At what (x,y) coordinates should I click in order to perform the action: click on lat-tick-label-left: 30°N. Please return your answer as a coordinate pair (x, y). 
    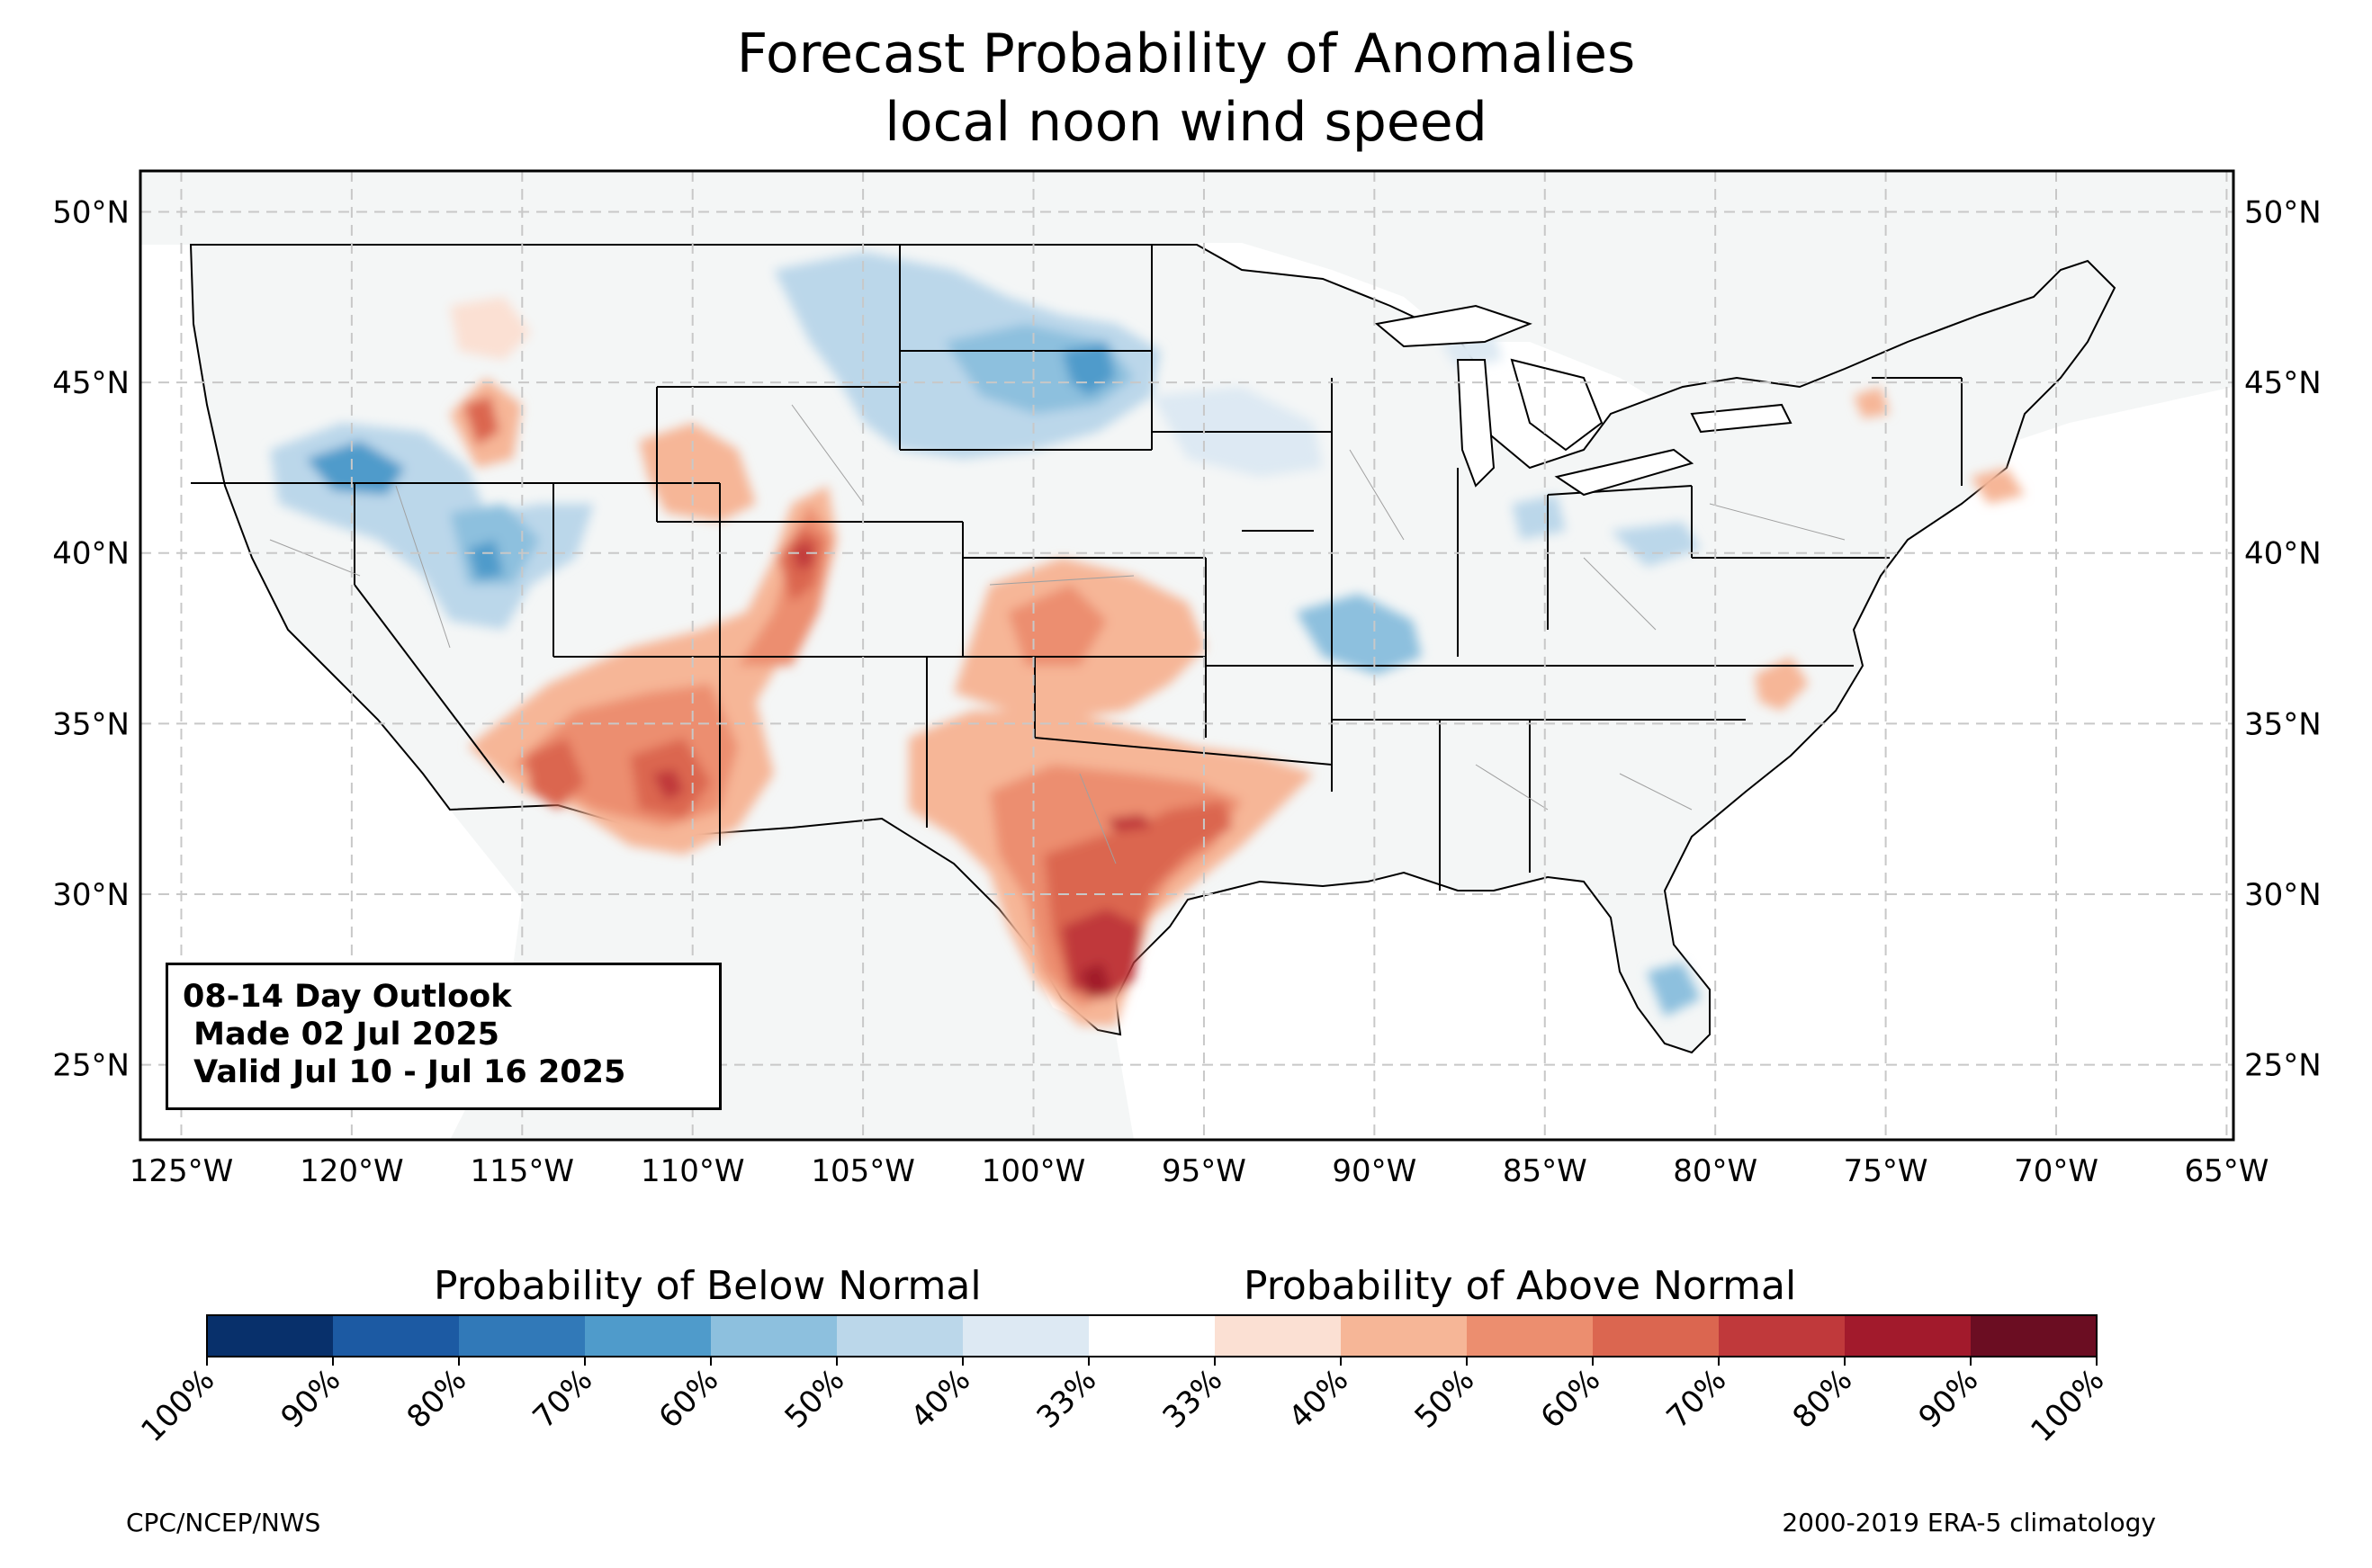
    Looking at the image, I should click on (91, 895).